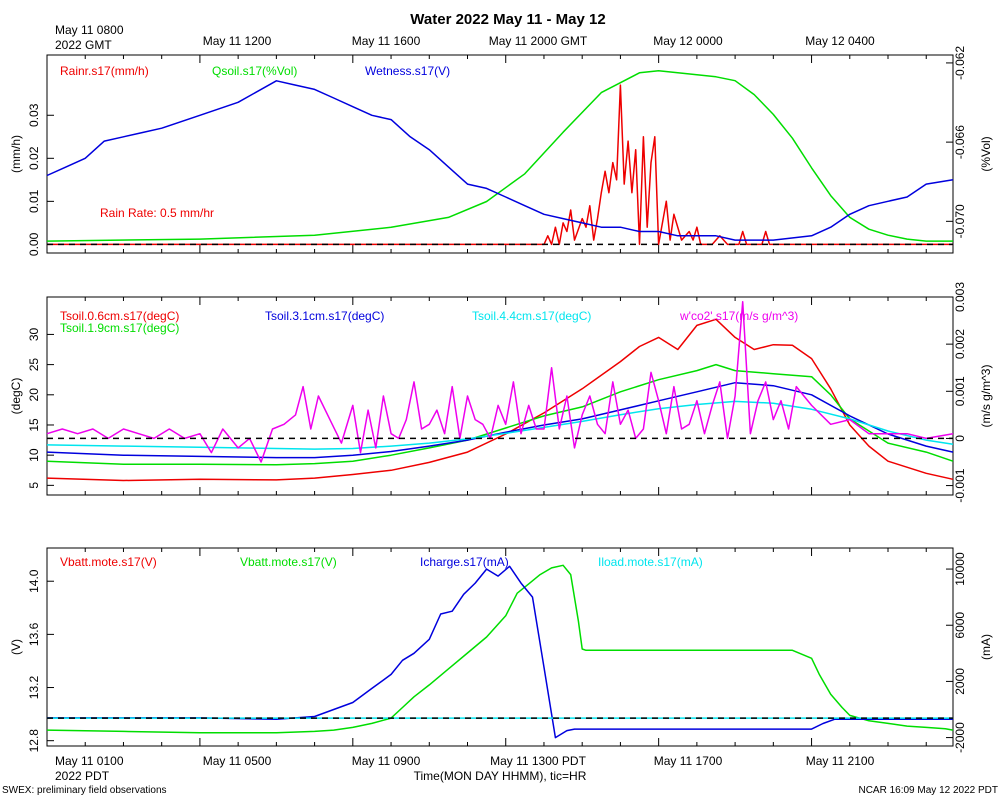  What do you see at coordinates (34, 634) in the screenshot?
I see `y-tick-label-left: 13.6` at bounding box center [34, 634].